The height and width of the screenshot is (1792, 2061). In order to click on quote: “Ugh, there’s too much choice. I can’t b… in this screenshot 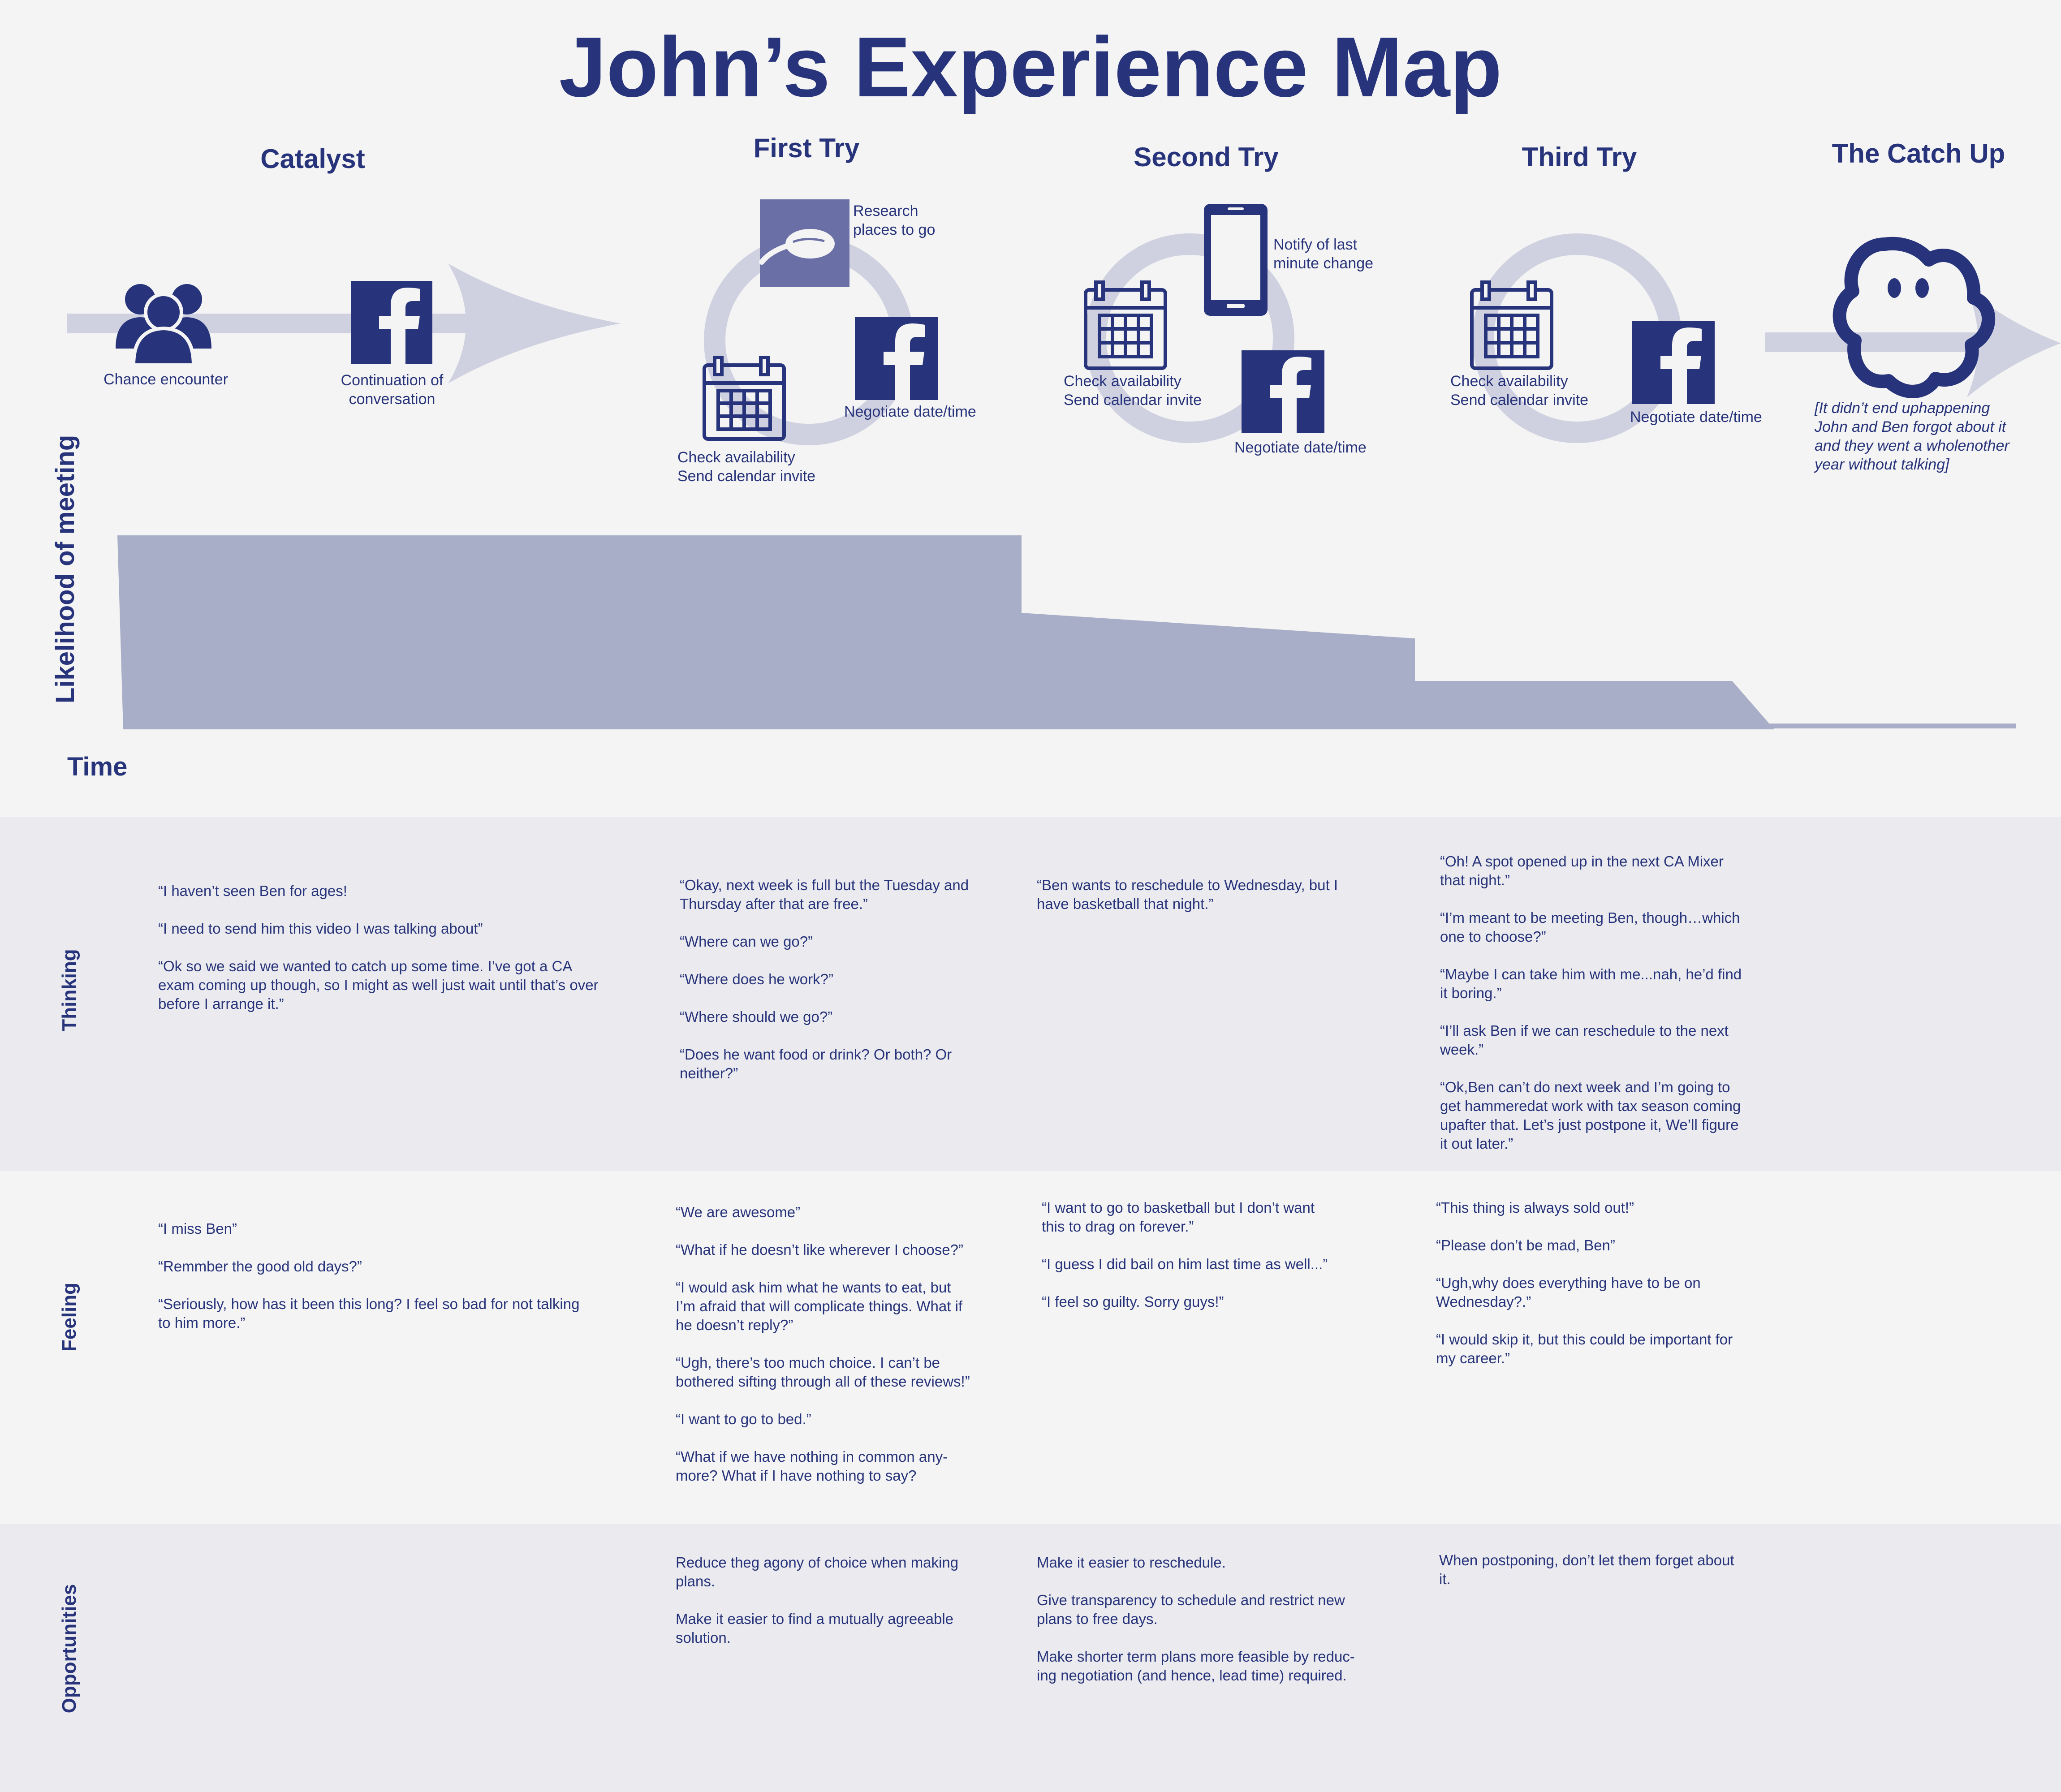, I will do `click(823, 1372)`.